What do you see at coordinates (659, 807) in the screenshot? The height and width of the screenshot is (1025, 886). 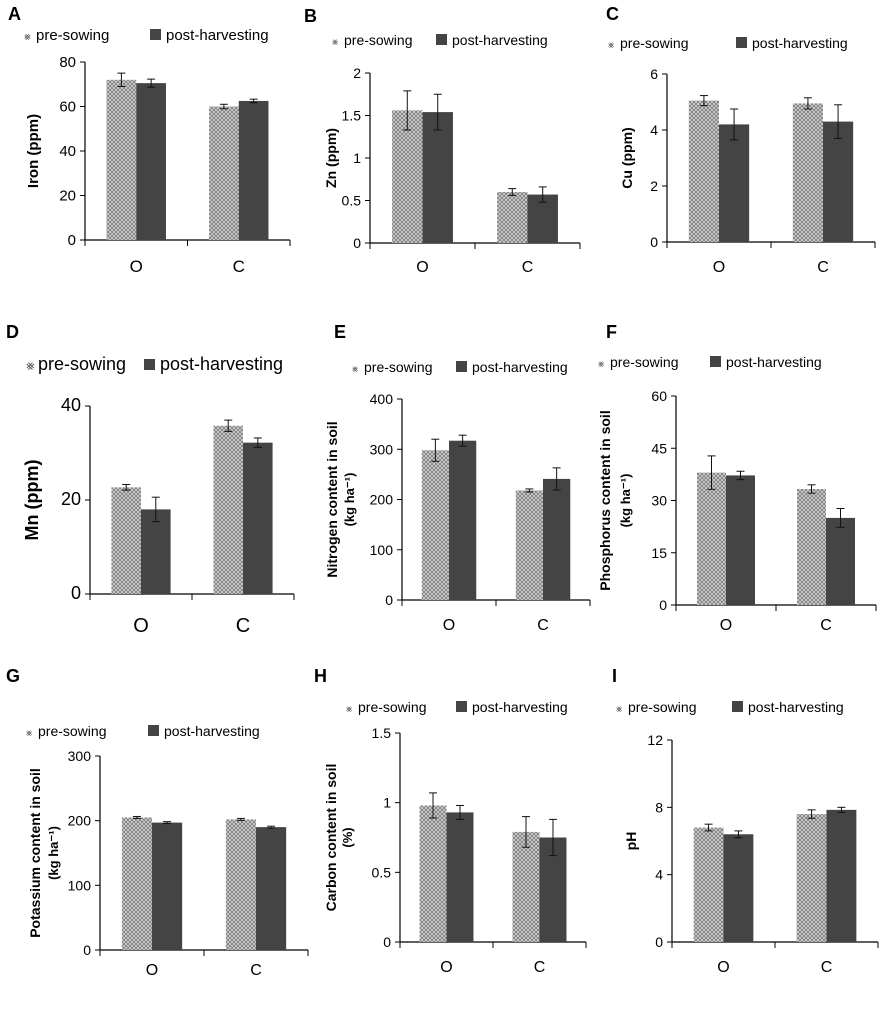 I see `y-tick-label: 8` at bounding box center [659, 807].